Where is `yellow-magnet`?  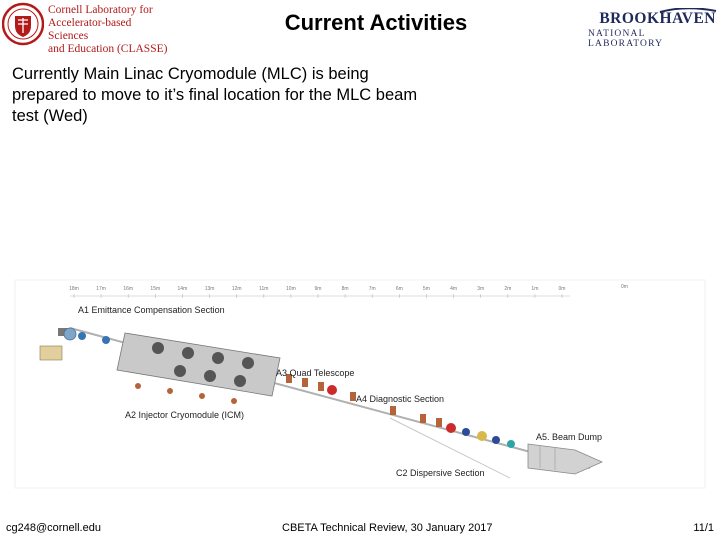 yellow-magnet is located at coordinates (482, 436).